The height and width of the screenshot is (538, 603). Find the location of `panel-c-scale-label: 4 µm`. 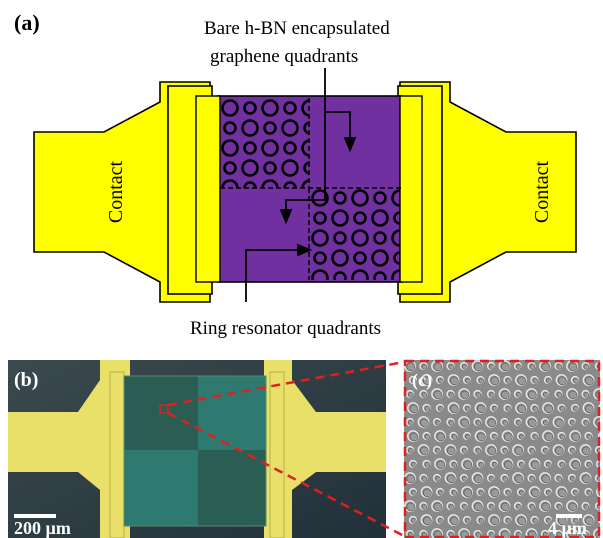

panel-c-scale-label: 4 µm is located at coordinates (567, 528).